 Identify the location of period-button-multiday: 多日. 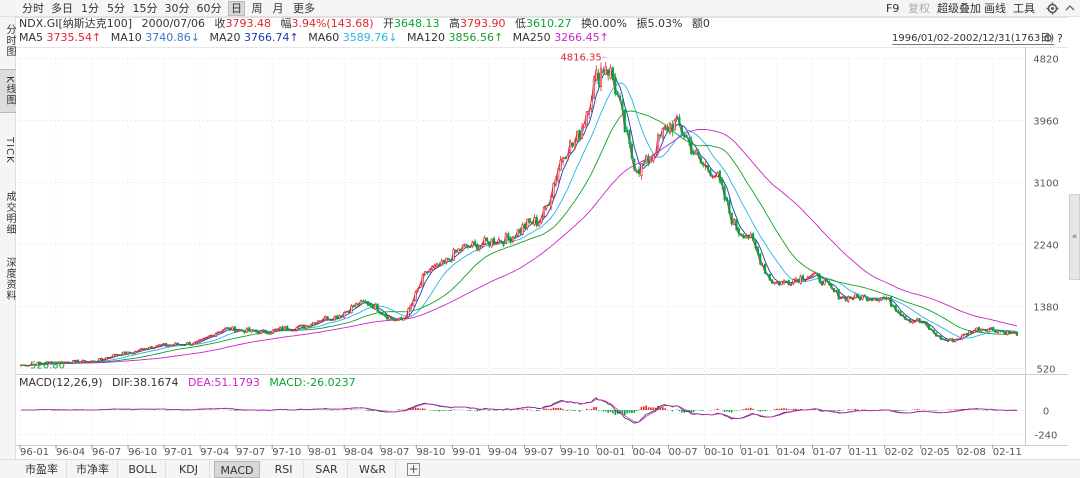
(62, 8).